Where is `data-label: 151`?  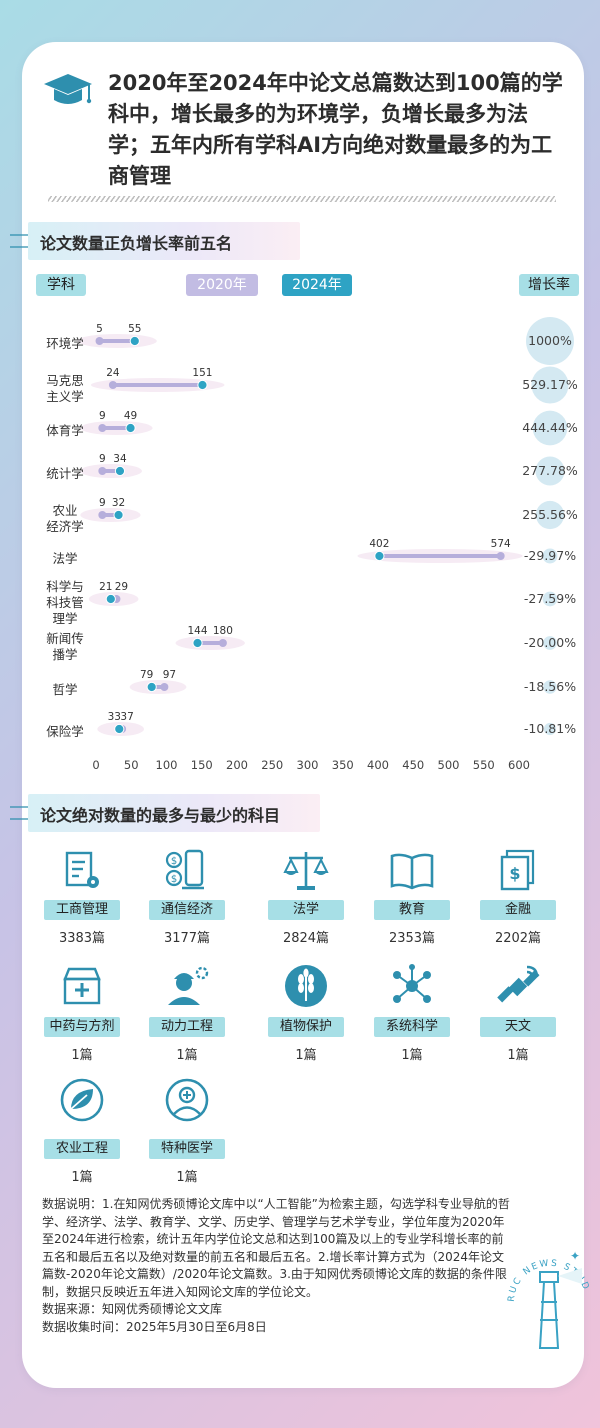 data-label: 151 is located at coordinates (202, 373).